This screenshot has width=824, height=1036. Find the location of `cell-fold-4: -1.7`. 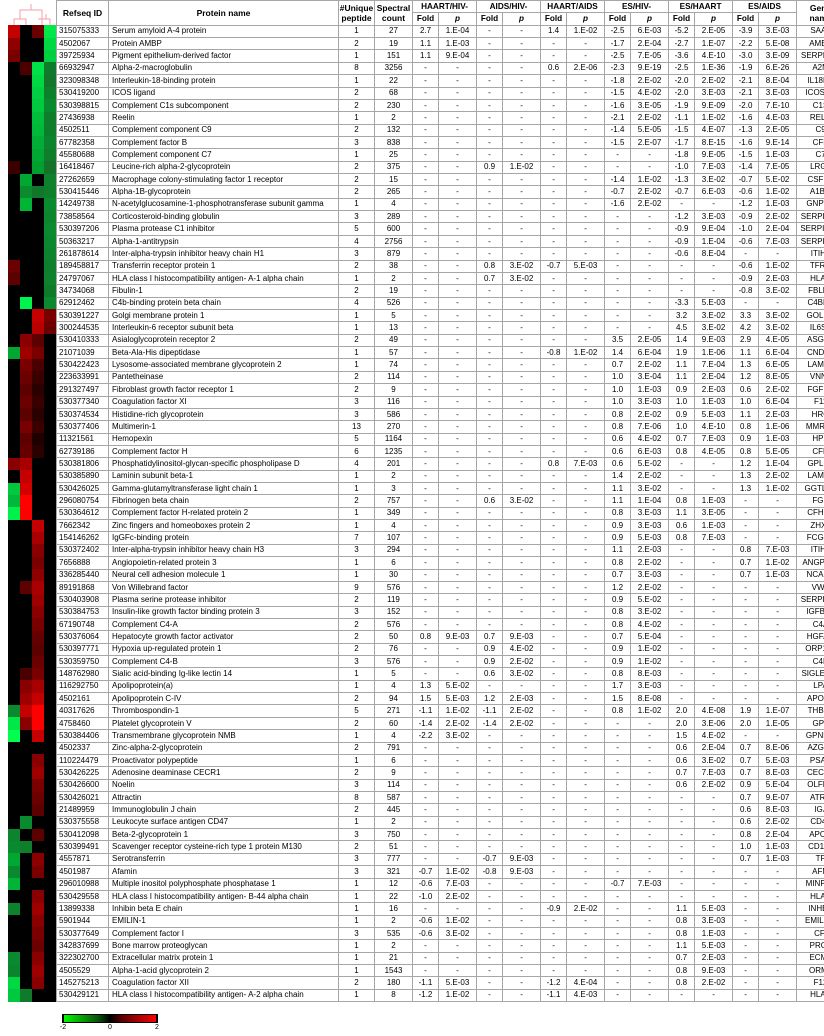

cell-fold-4: -1.7 is located at coordinates (682, 142).